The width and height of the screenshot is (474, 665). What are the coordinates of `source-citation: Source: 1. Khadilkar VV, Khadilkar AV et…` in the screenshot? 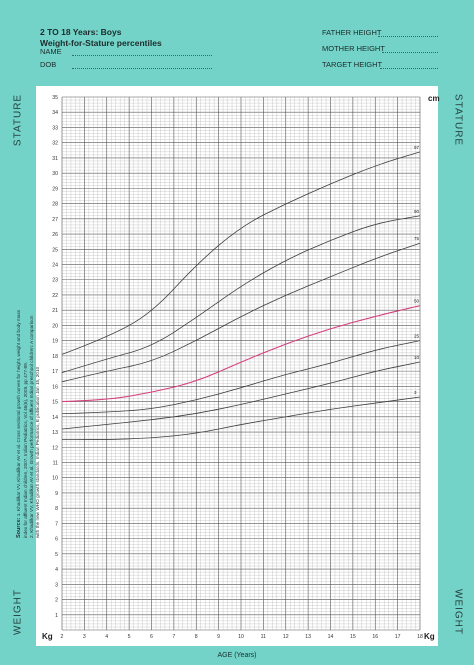 It's located at (28, 423).